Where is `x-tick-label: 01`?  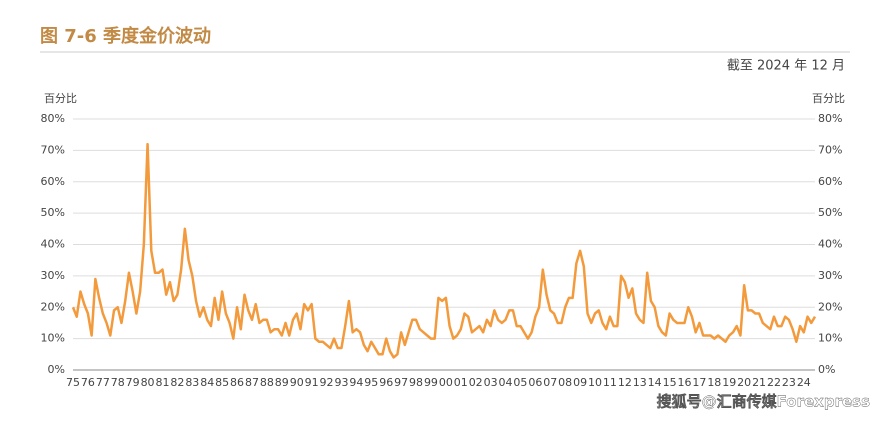
x-tick-label: 01 is located at coordinates (461, 382).